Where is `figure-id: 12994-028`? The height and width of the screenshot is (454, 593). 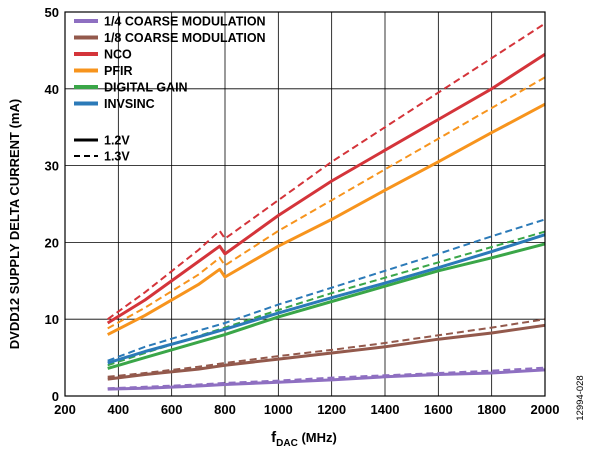
figure-id: 12994-028 is located at coordinates (580, 397).